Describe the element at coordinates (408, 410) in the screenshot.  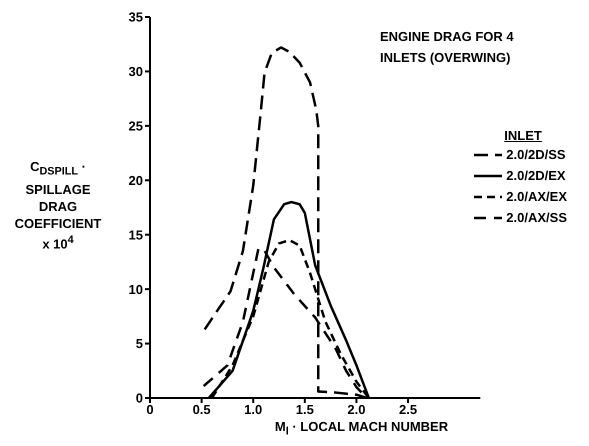
I see `x-tick-label: 2.5` at that location.